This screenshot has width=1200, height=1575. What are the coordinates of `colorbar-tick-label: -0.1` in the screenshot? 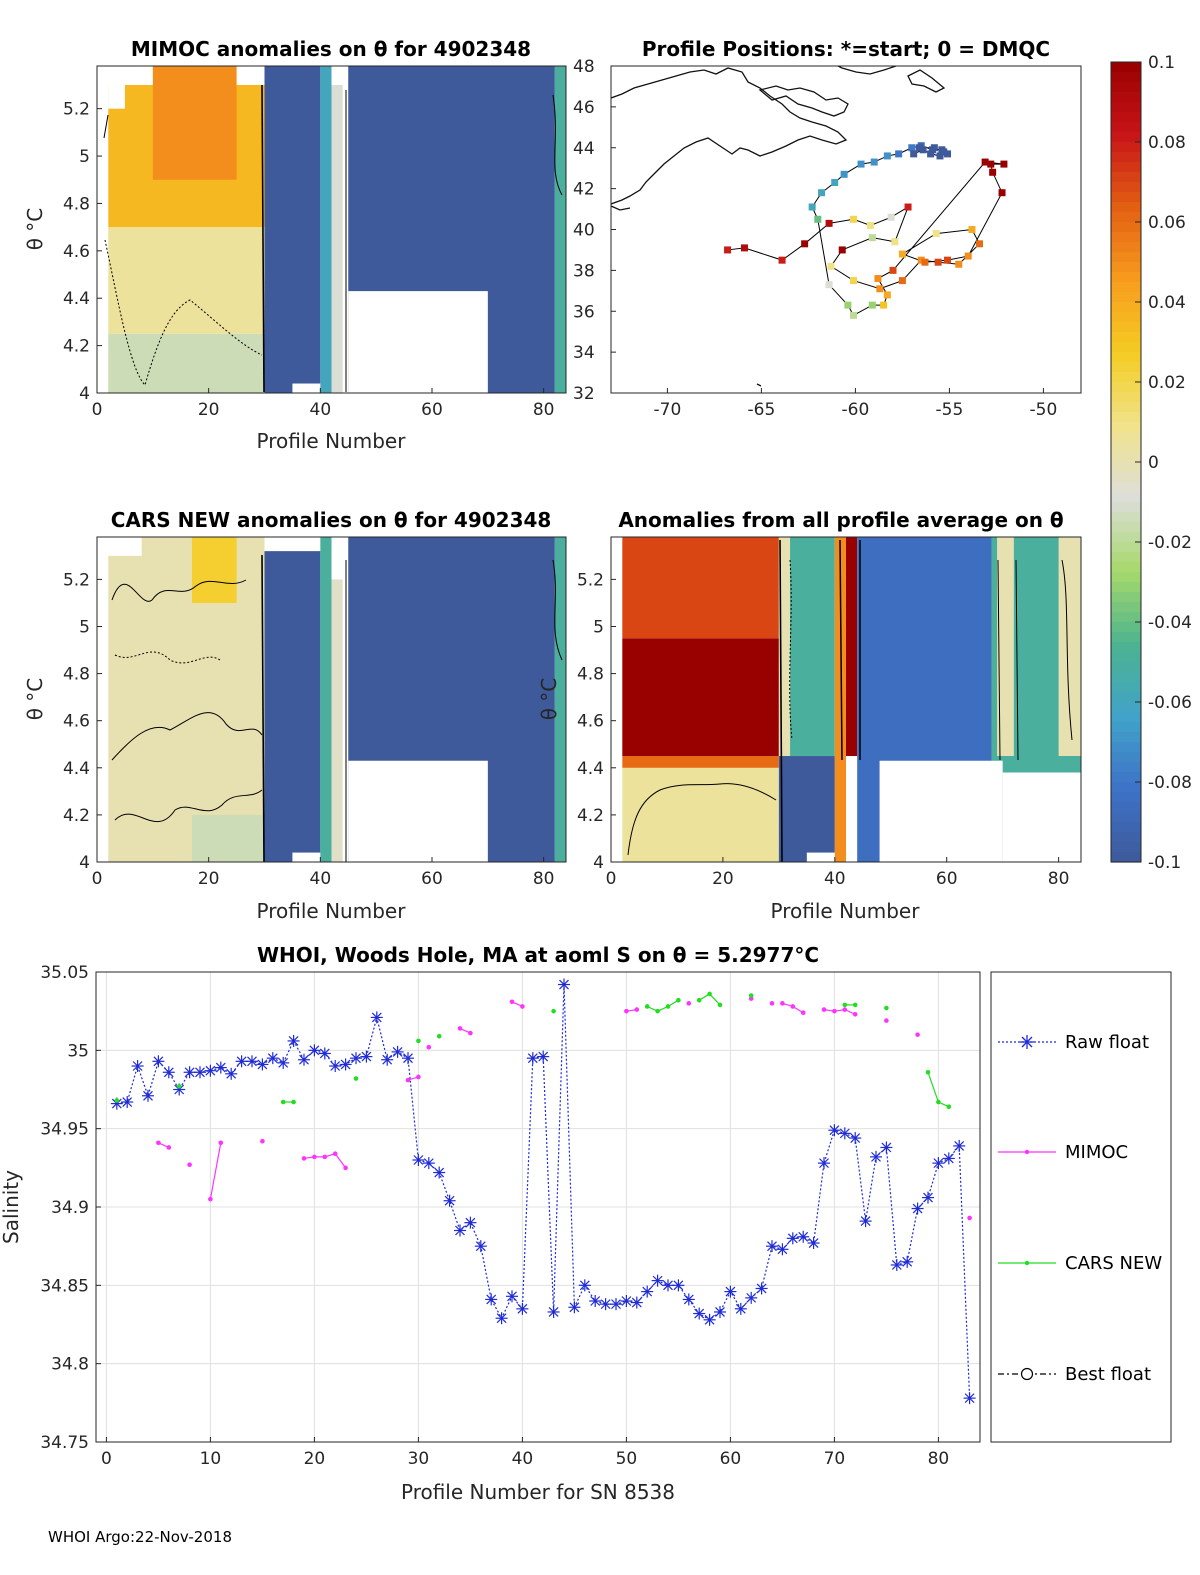 It's located at (1164, 863).